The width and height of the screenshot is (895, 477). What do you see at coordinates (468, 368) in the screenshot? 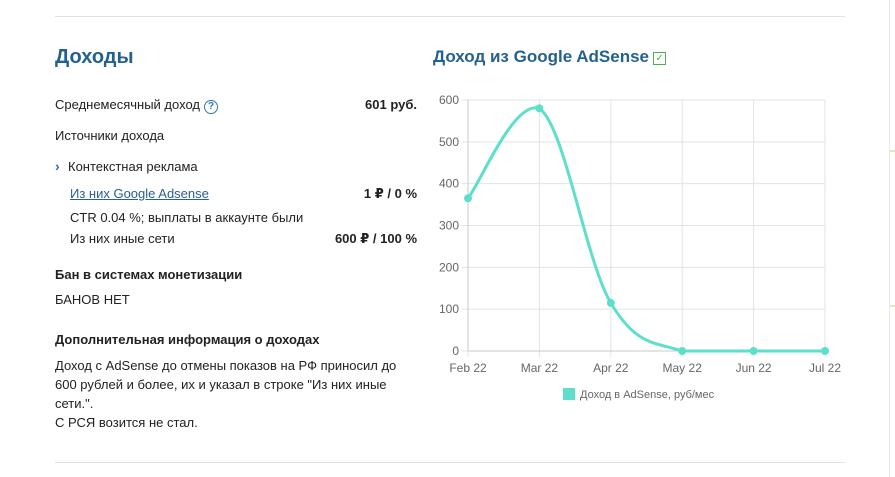
I see `x-tick-label: Feb 22` at bounding box center [468, 368].